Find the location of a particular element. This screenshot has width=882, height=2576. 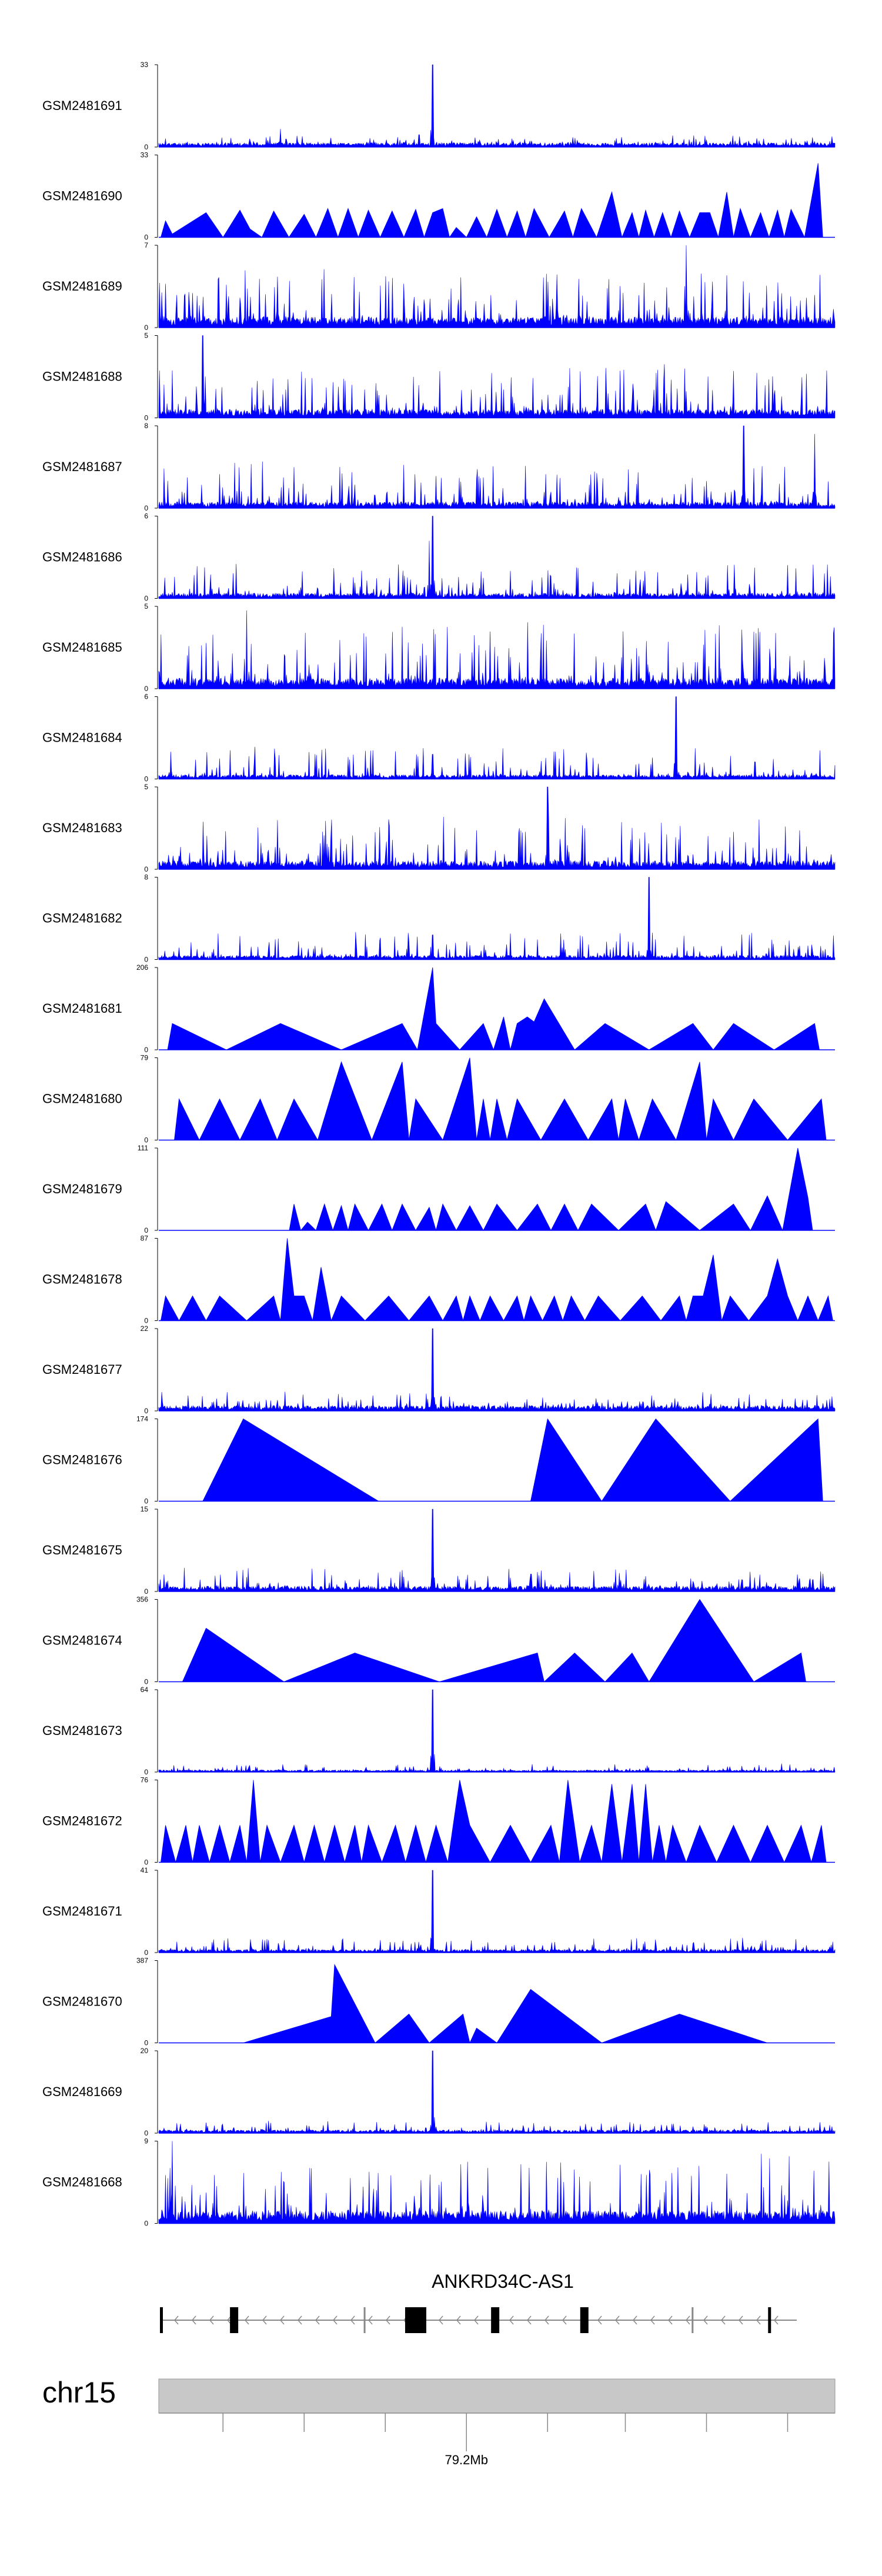

track-GSM2481677: GSM2481677 22 0 is located at coordinates (439, 1369).